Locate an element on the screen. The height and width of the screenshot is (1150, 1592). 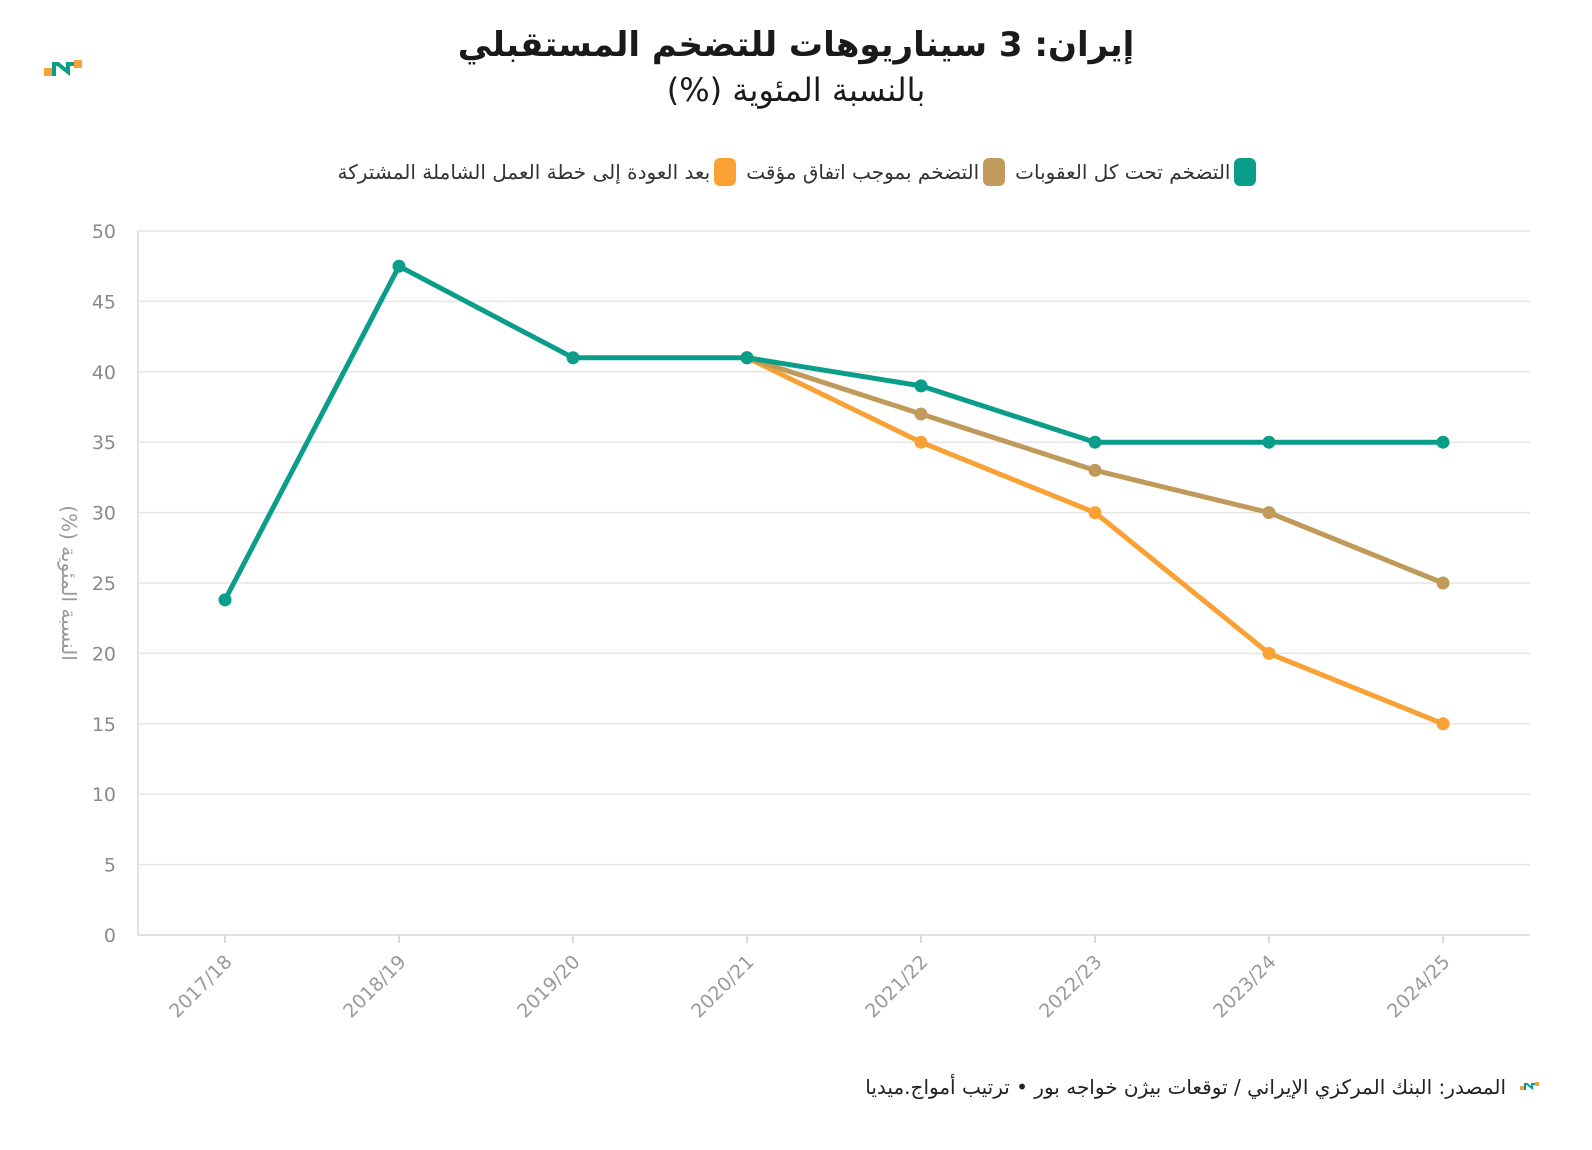
y-tick-label: 20 is located at coordinates (104, 654).